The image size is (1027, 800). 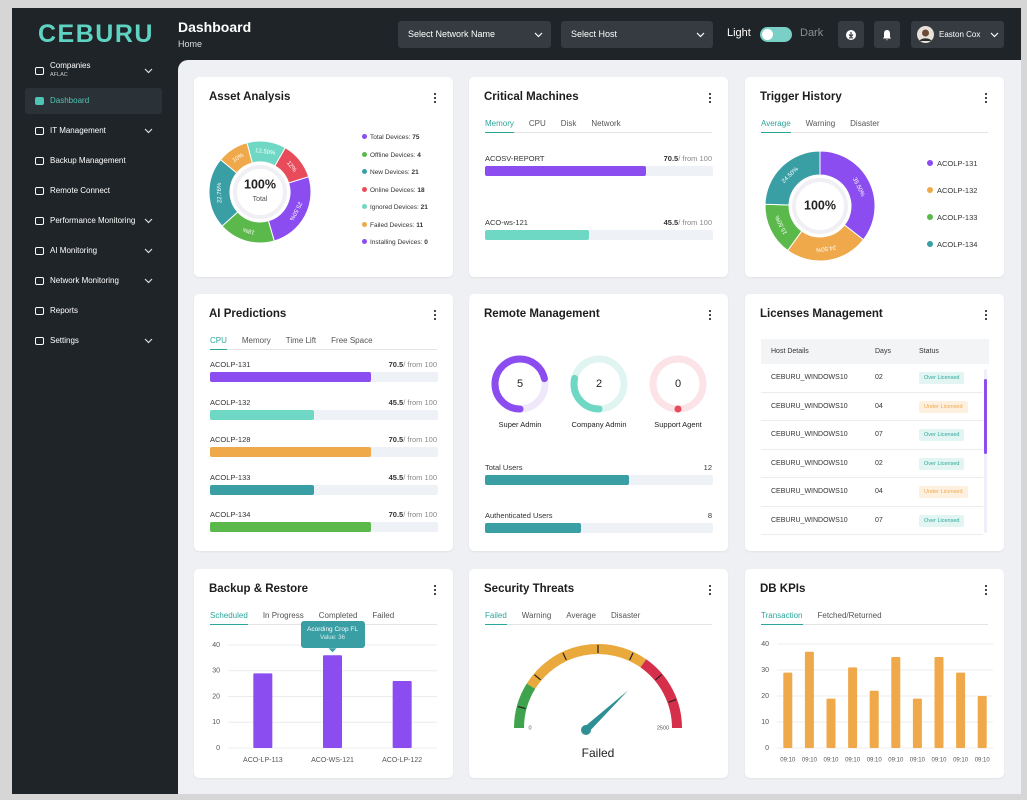 I want to click on tooltip-value: Value: 36, so click(x=333, y=638).